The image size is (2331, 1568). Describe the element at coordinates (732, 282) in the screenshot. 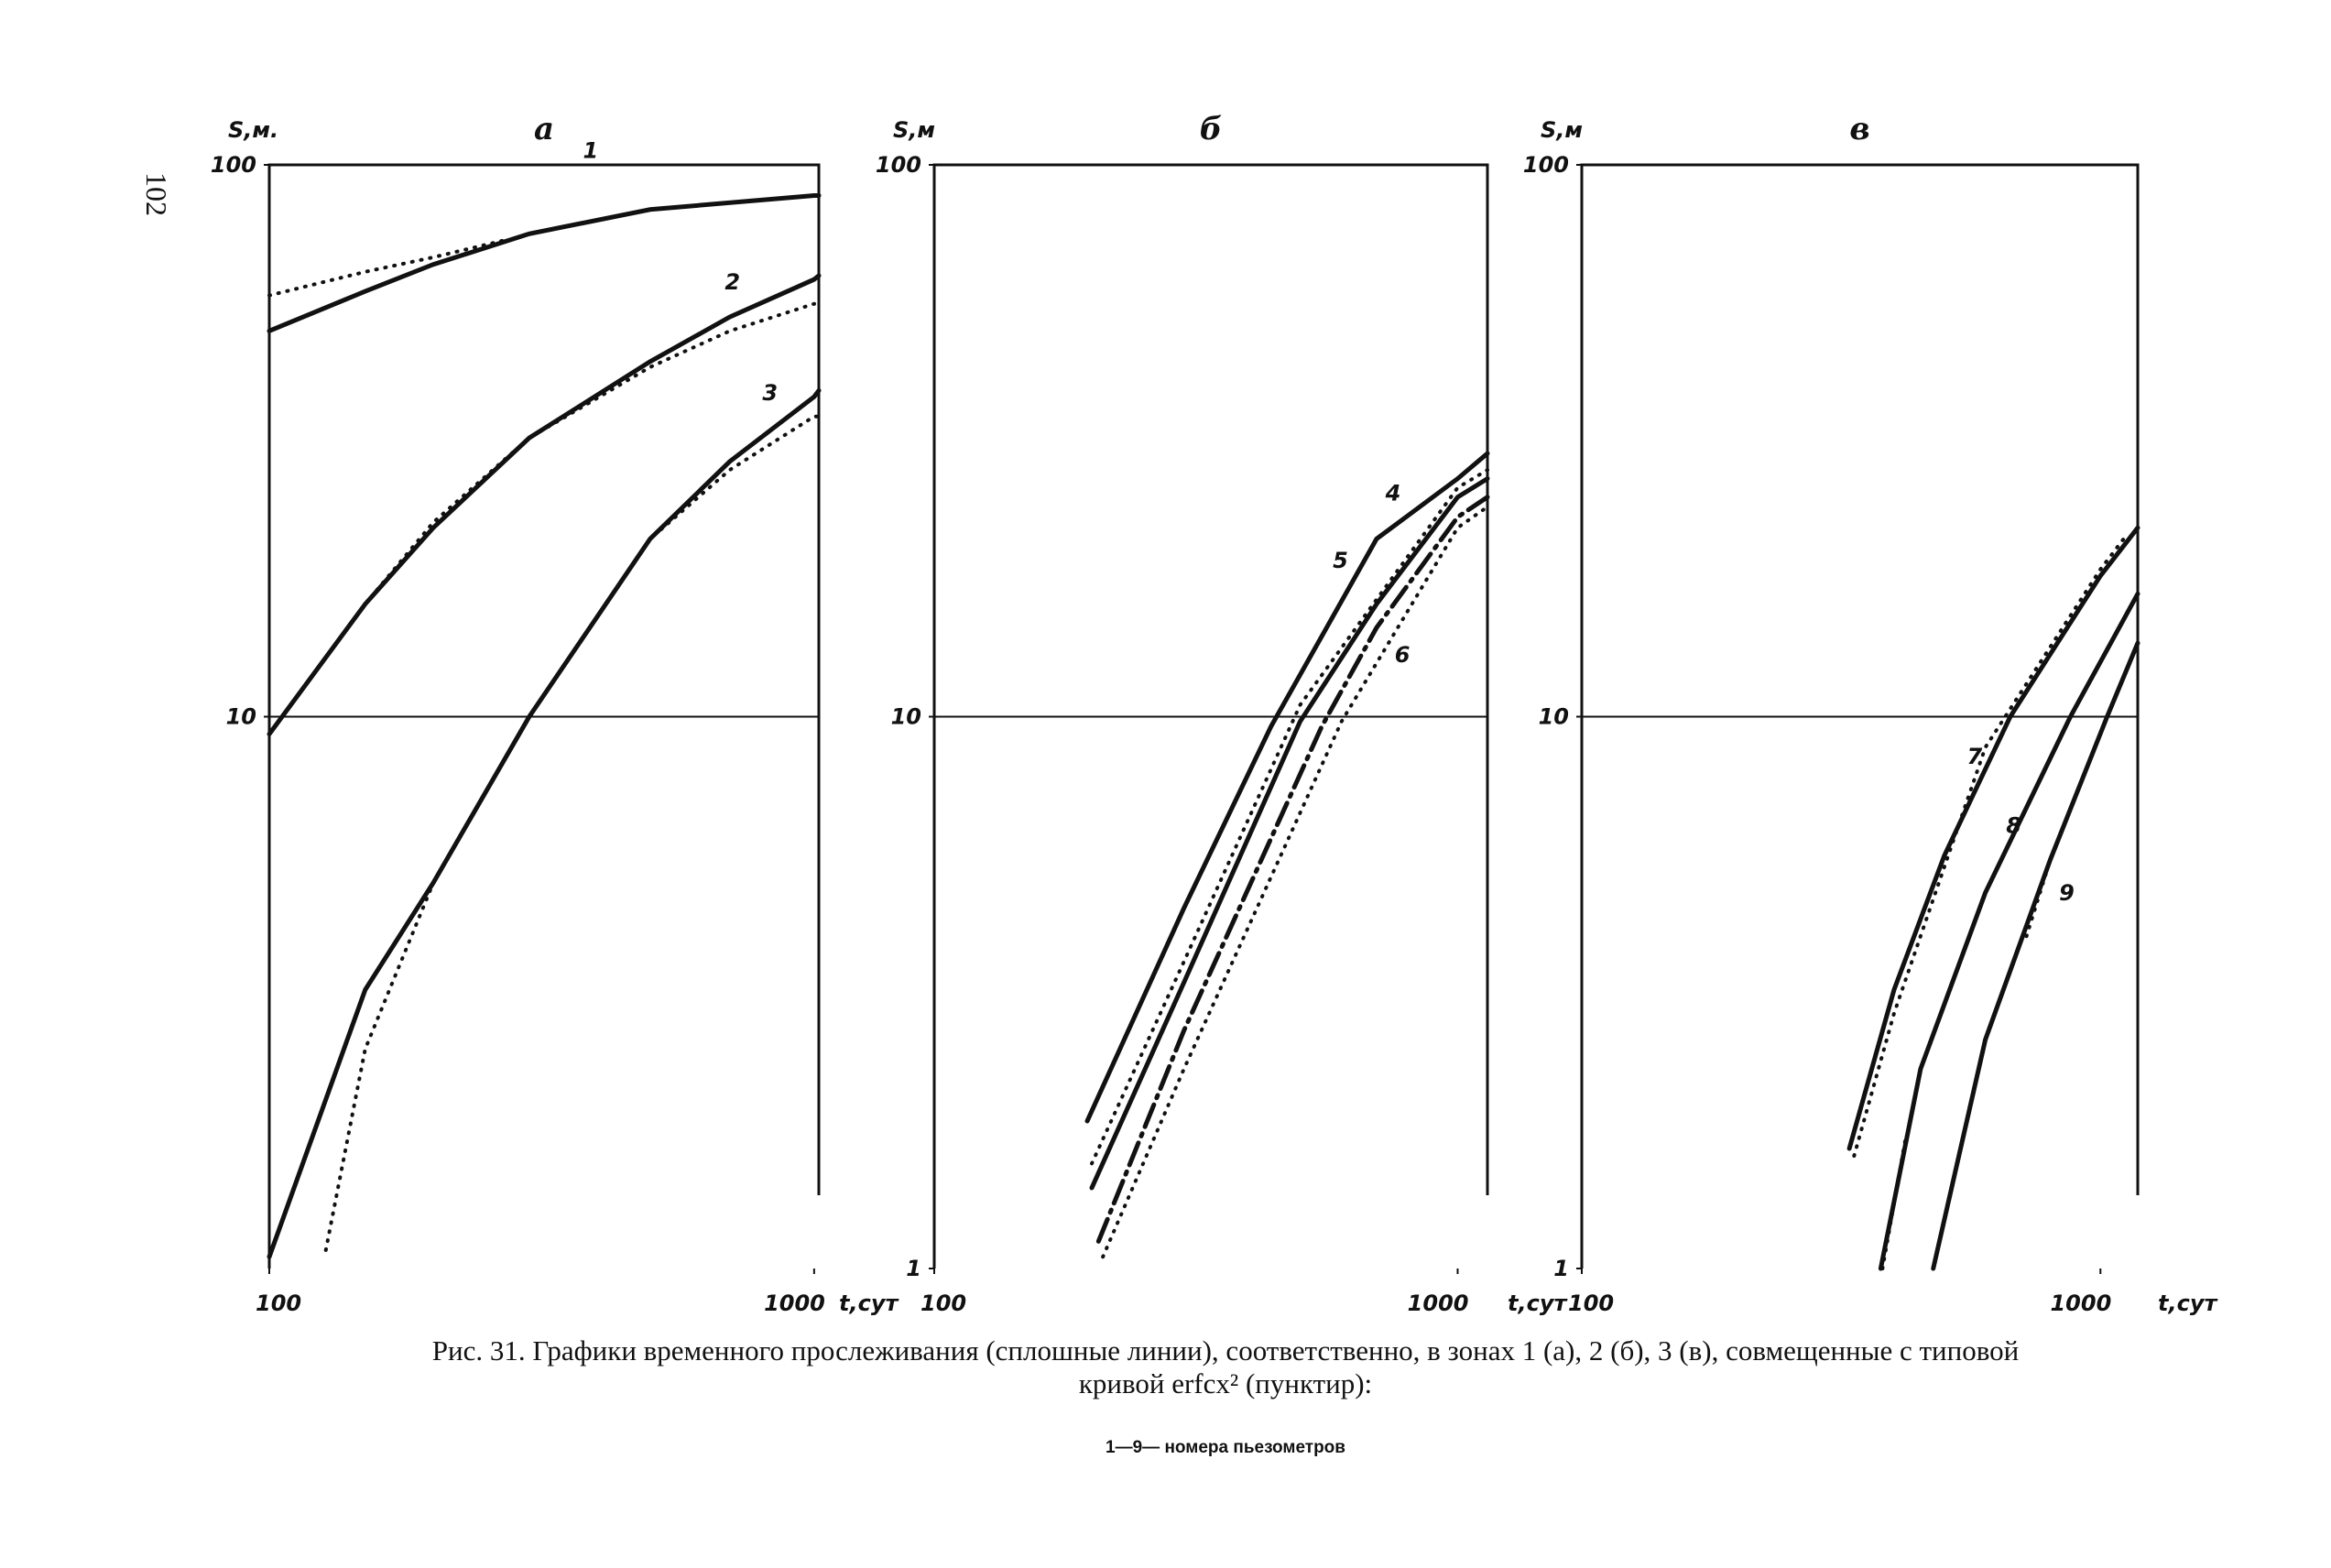

I see `curve-label: 2` at that location.